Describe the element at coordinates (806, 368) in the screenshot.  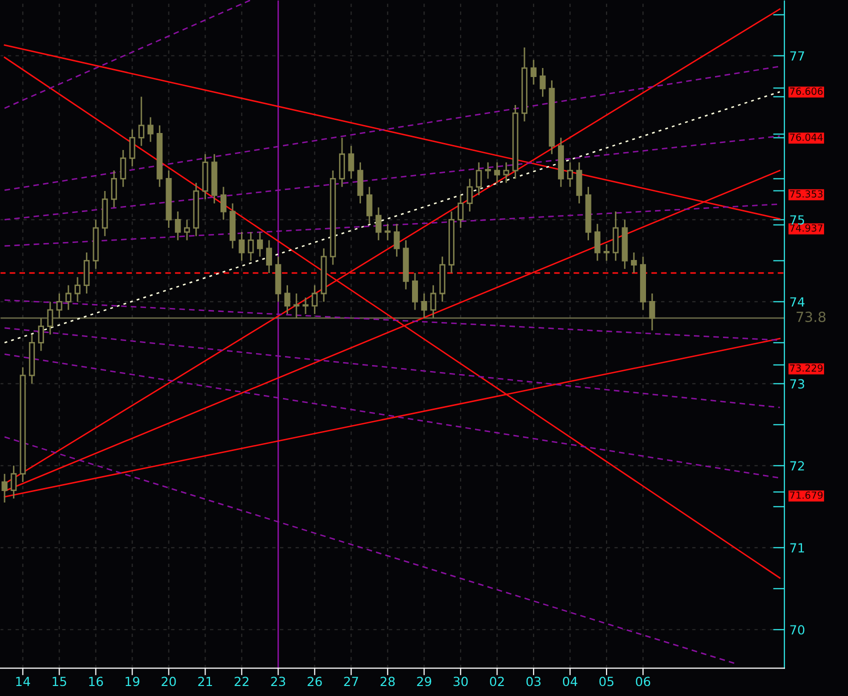
I see `y-tick-label: 73.229` at that location.